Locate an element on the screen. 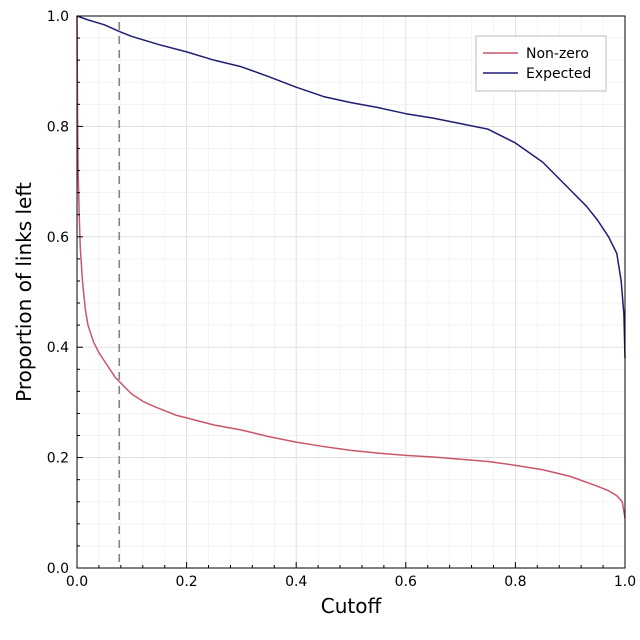  x-tick-label: 0.4 is located at coordinates (296, 582).